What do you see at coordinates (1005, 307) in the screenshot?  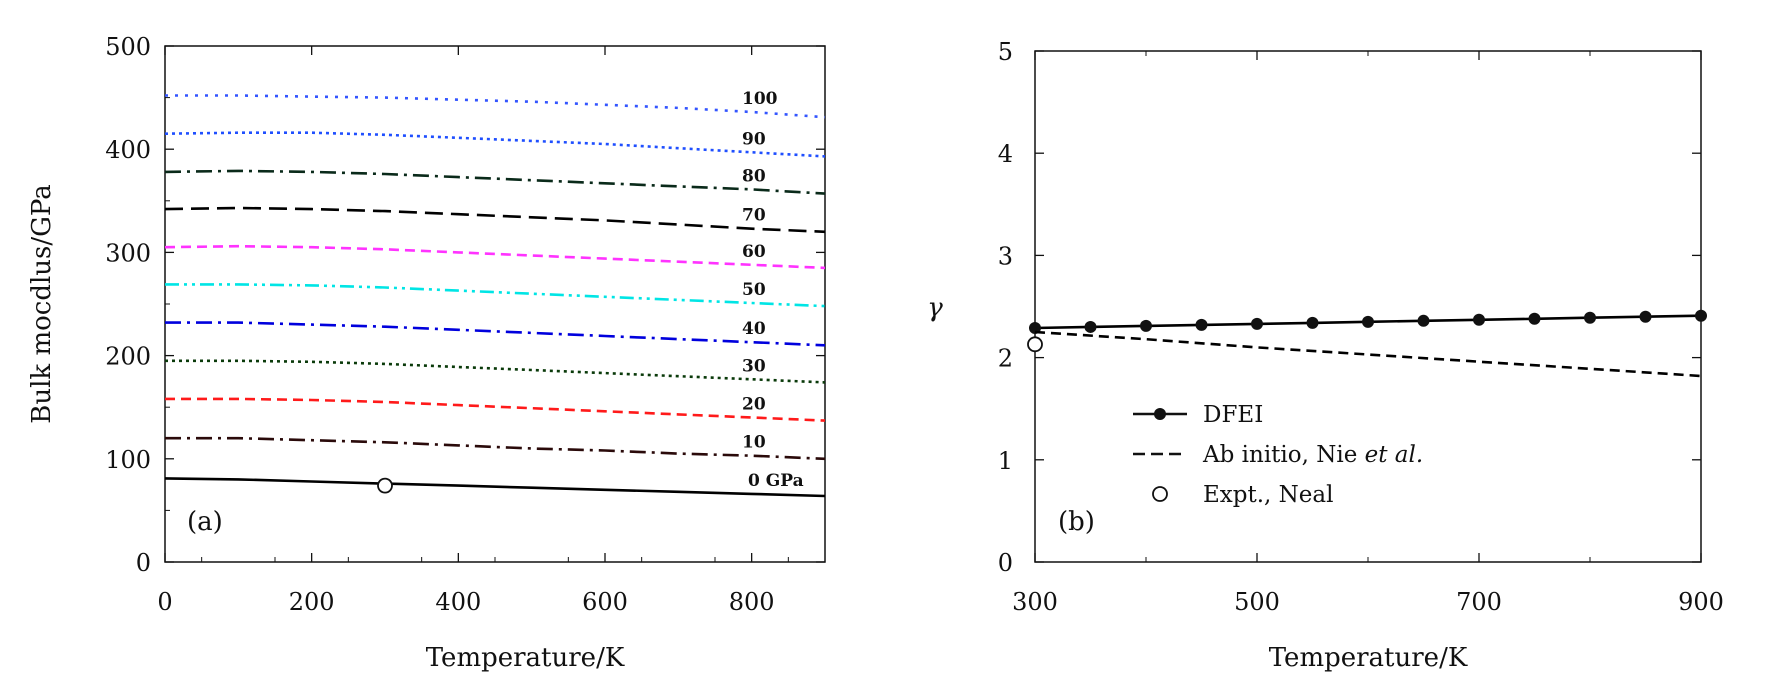 I see `panel-b-y-tick-labels: 0 1 2 3 4 5` at bounding box center [1005, 307].